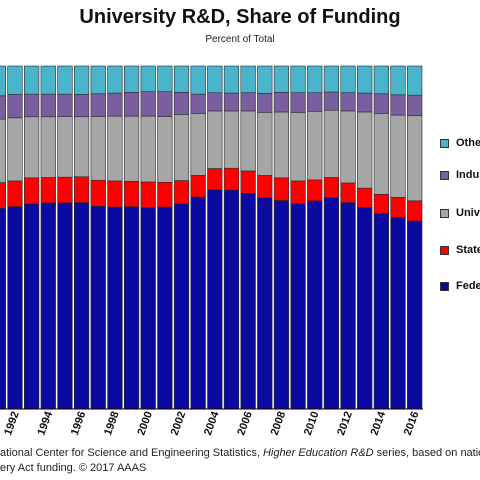 Image resolution: width=480 pixels, height=480 pixels. I want to click on bar-other-2007, so click(265, 79).